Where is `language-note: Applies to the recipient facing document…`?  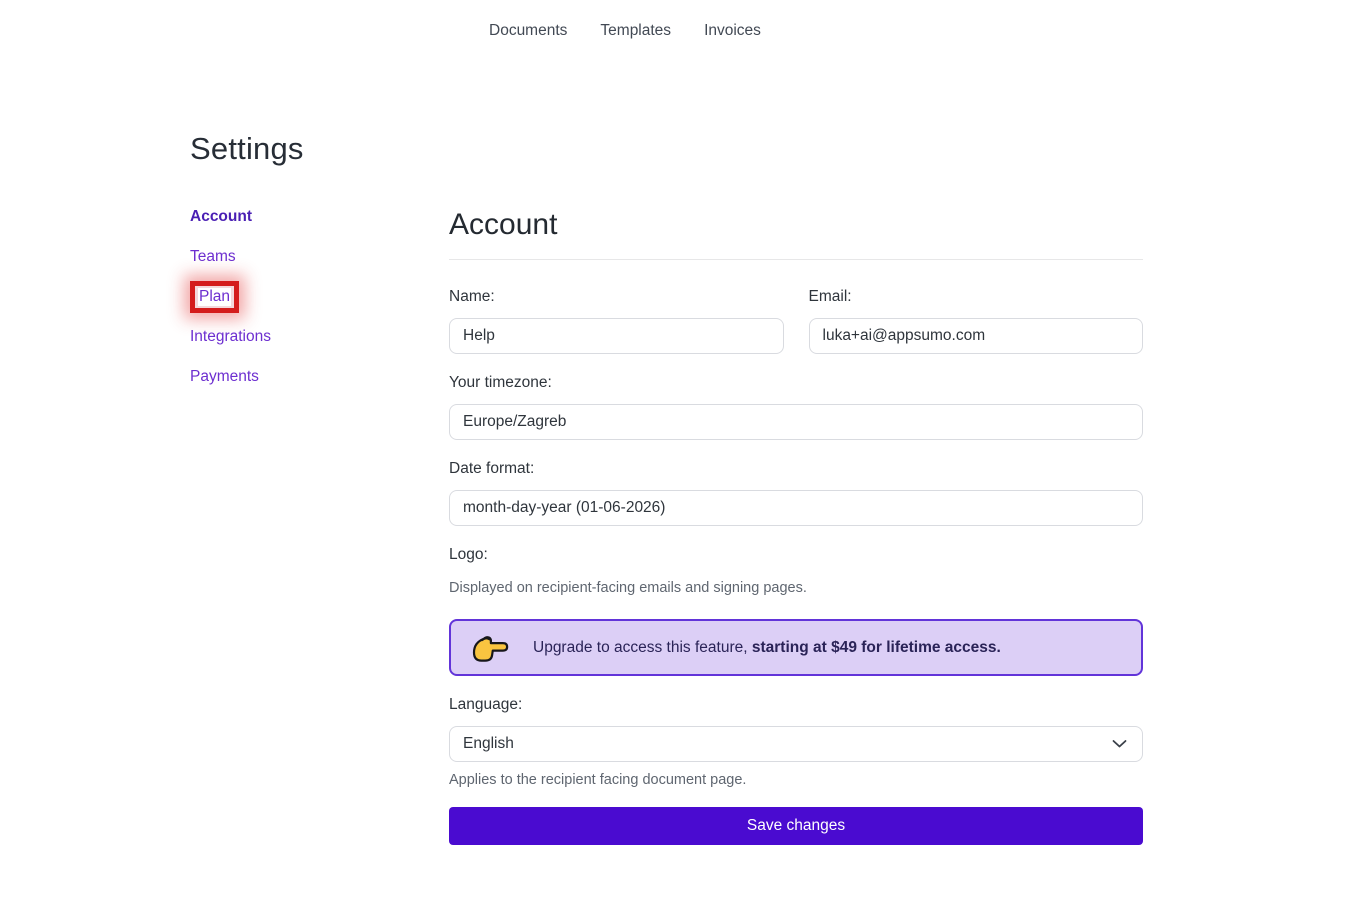
language-note: Applies to the recipient facing document… is located at coordinates (598, 780).